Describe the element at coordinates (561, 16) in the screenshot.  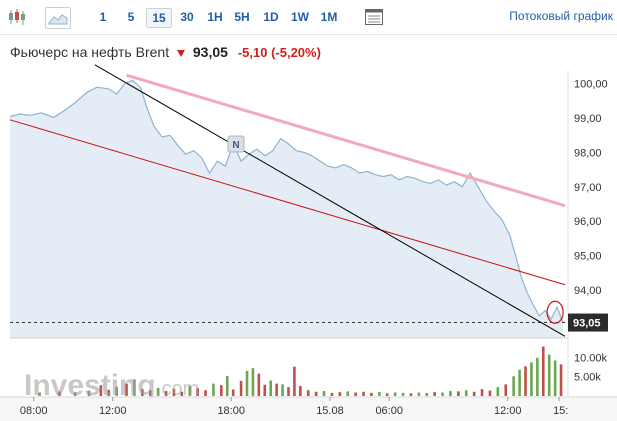
I see `streaming-chart-link: Потоковый график` at that location.